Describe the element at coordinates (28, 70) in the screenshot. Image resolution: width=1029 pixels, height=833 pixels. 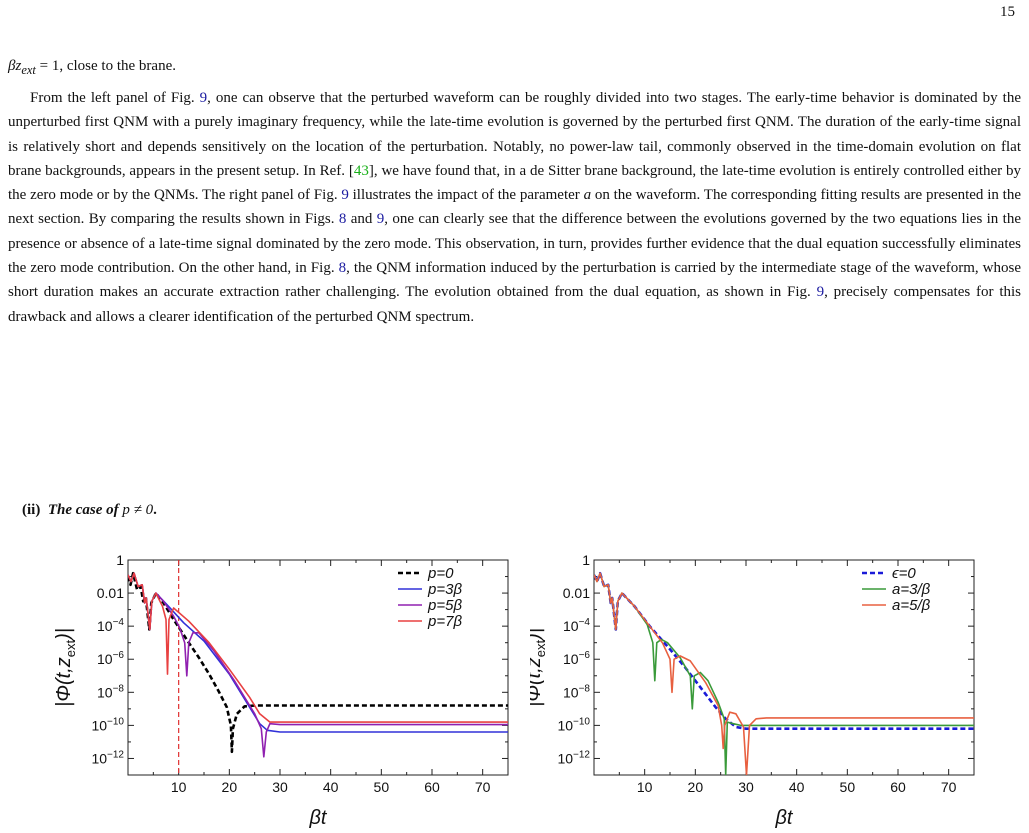
I see `lead-math-sub: ext` at that location.